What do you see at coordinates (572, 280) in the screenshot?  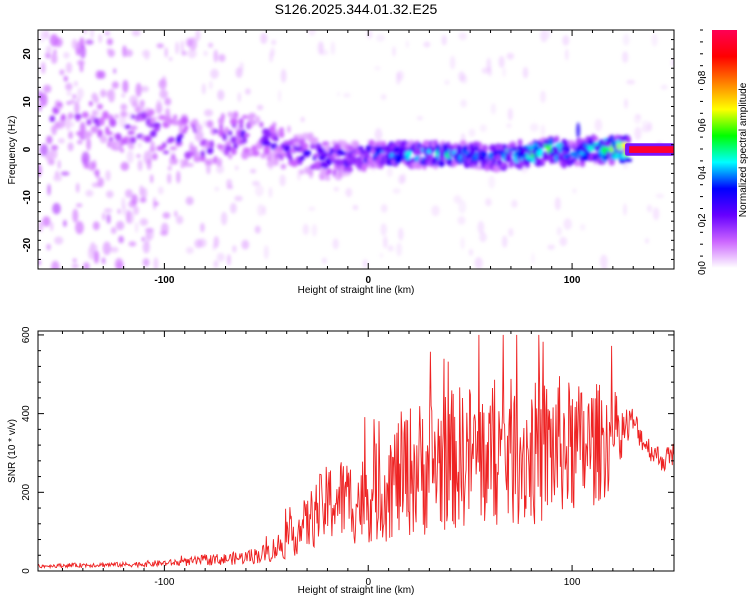 I see `x-tick-label: 100` at bounding box center [572, 280].